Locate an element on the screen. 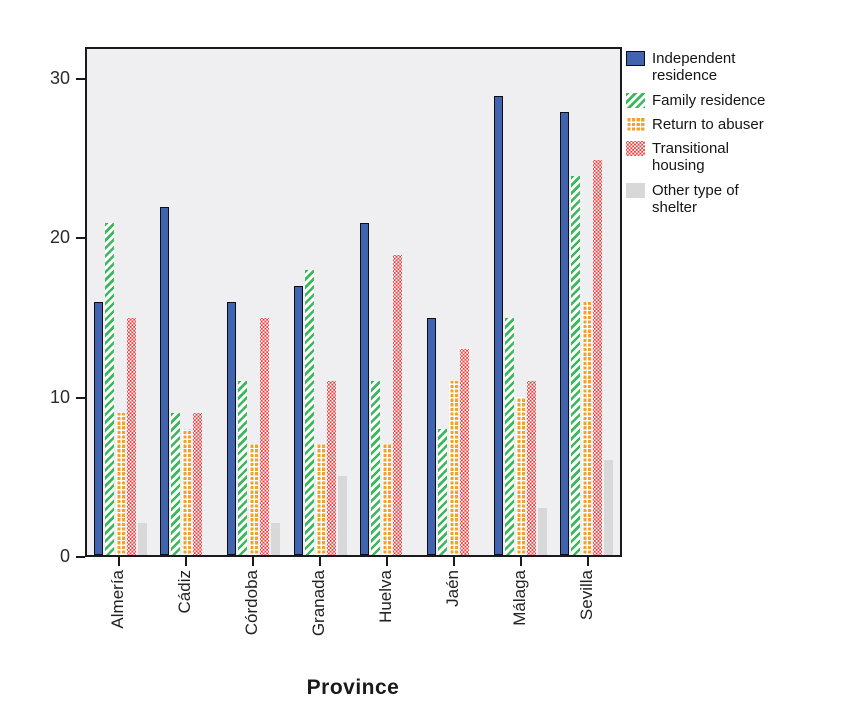  legend-item-other-type-of-shelter: Other type of shelter is located at coordinates (733, 199).